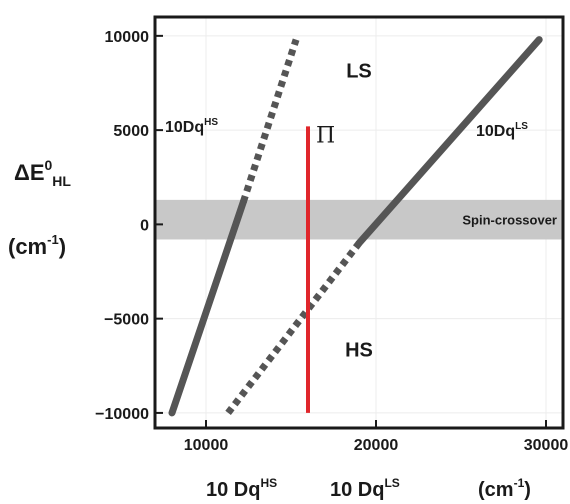  I want to click on y-axis-label-main: ΔE, so click(29, 172).